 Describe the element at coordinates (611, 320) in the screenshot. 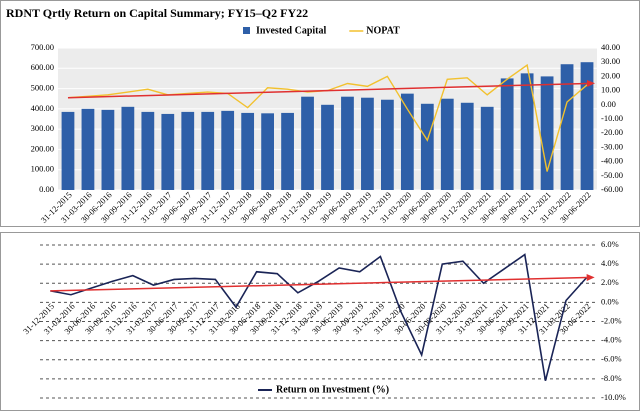

I see `y2-tick-label: -2.0%` at that location.